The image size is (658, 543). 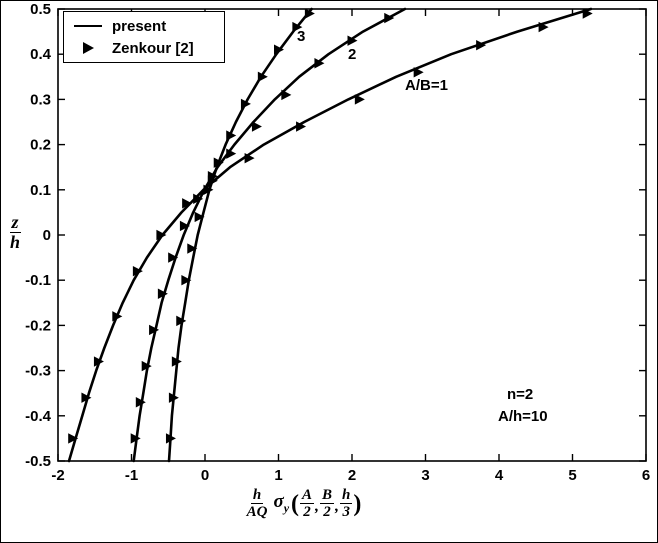 I want to click on x-label-arg3: h 3, so click(x=346, y=504).